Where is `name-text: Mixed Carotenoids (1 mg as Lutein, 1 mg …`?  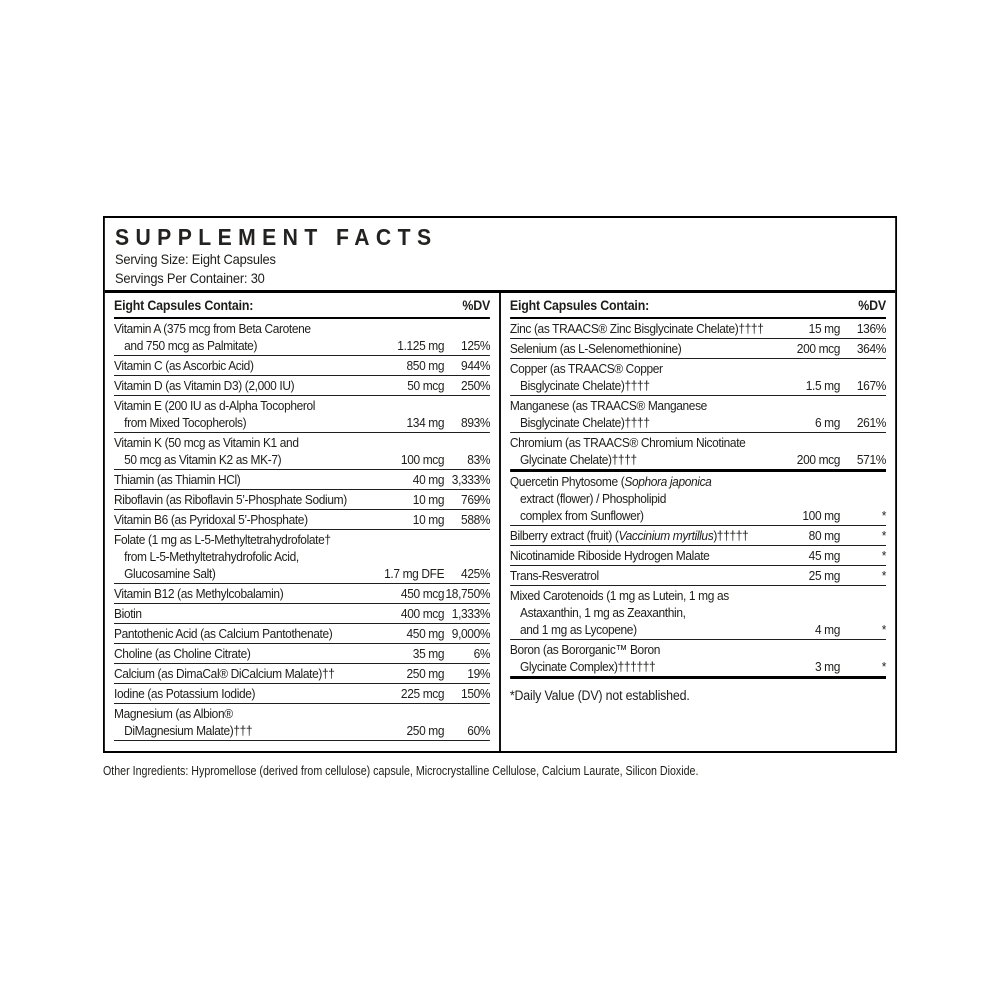
name-text: Mixed Carotenoids (1 mg as Lutein, 1 mg … is located at coordinates (619, 595).